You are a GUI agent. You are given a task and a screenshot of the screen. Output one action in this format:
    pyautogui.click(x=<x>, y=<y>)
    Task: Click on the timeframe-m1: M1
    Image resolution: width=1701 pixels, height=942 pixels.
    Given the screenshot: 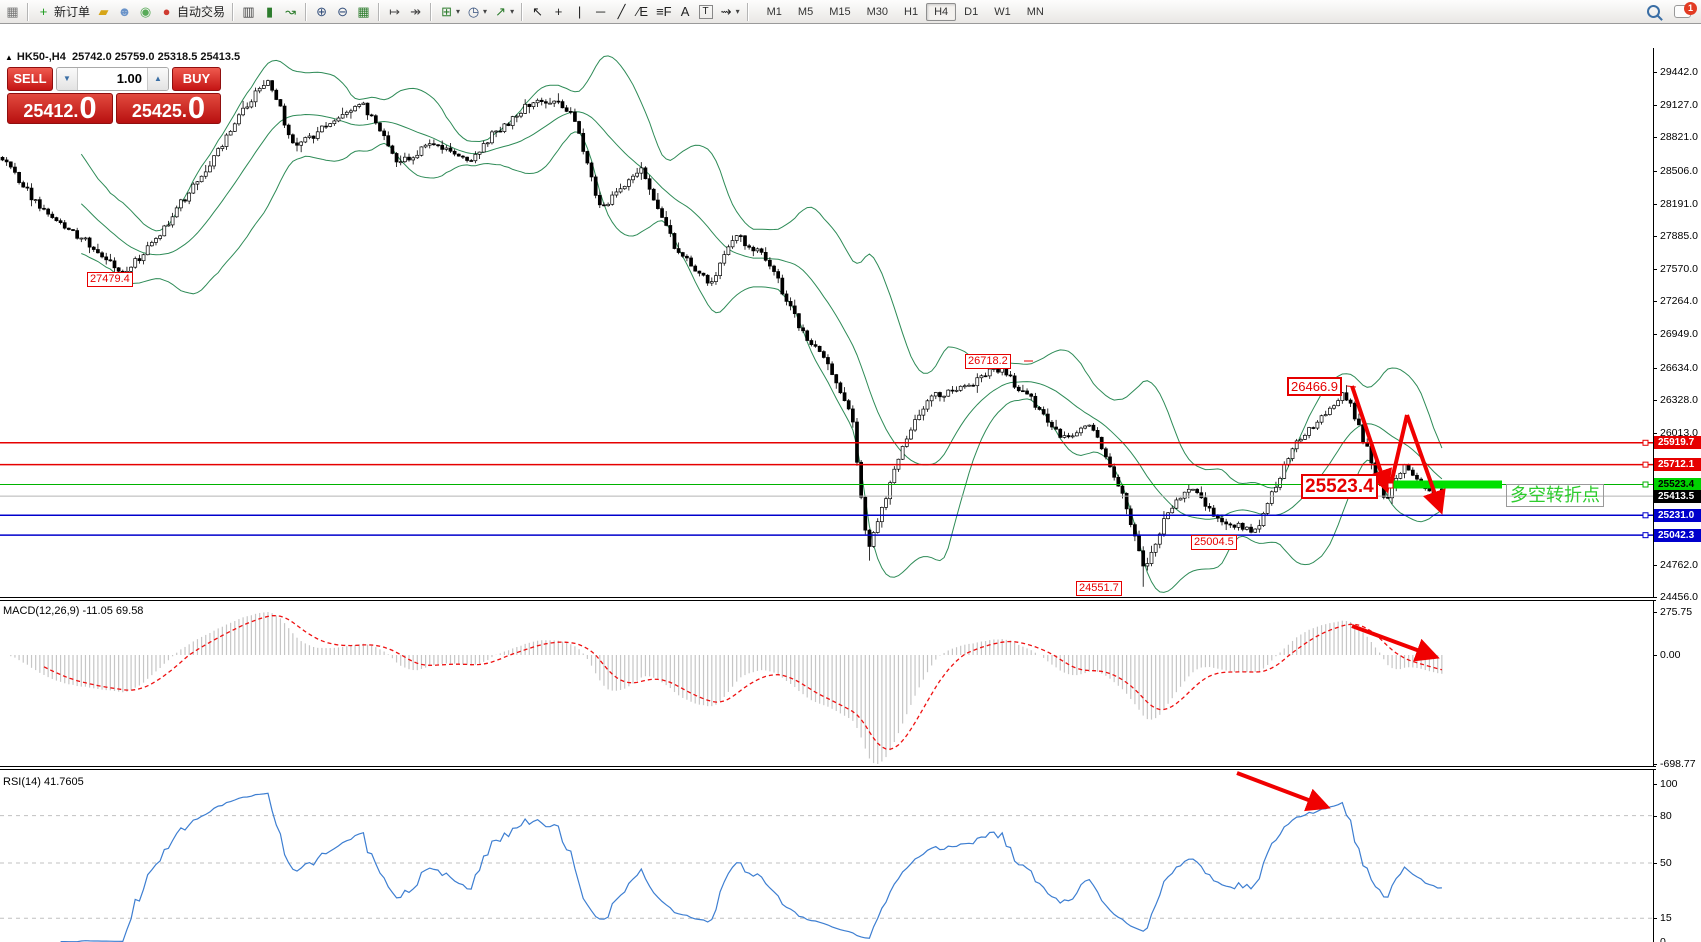 What is the action you would take?
    pyautogui.click(x=774, y=11)
    